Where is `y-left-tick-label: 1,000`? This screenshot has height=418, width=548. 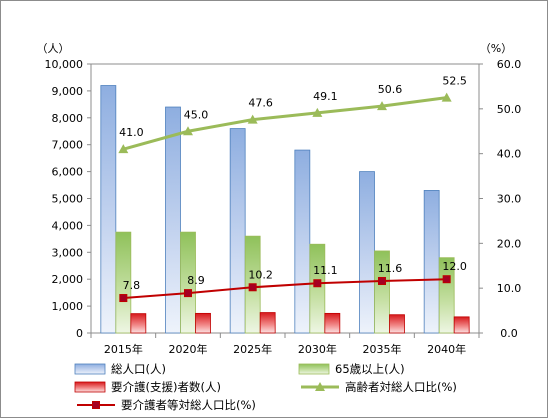
y-left-tick-label: 1,000 is located at coordinates (68, 306).